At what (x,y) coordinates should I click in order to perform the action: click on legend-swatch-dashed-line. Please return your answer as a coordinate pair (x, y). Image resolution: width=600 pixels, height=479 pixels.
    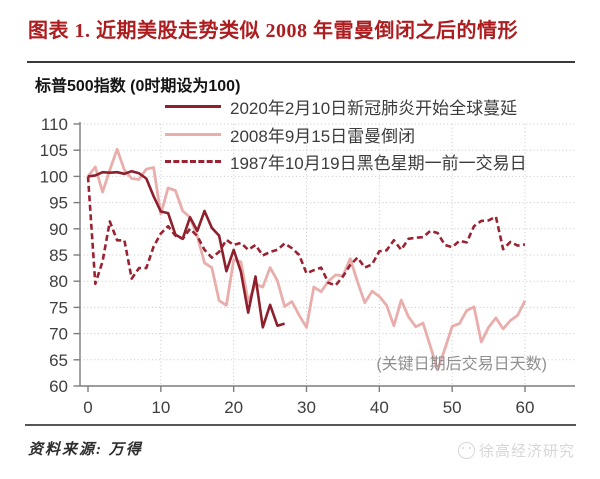
    Looking at the image, I should click on (193, 162).